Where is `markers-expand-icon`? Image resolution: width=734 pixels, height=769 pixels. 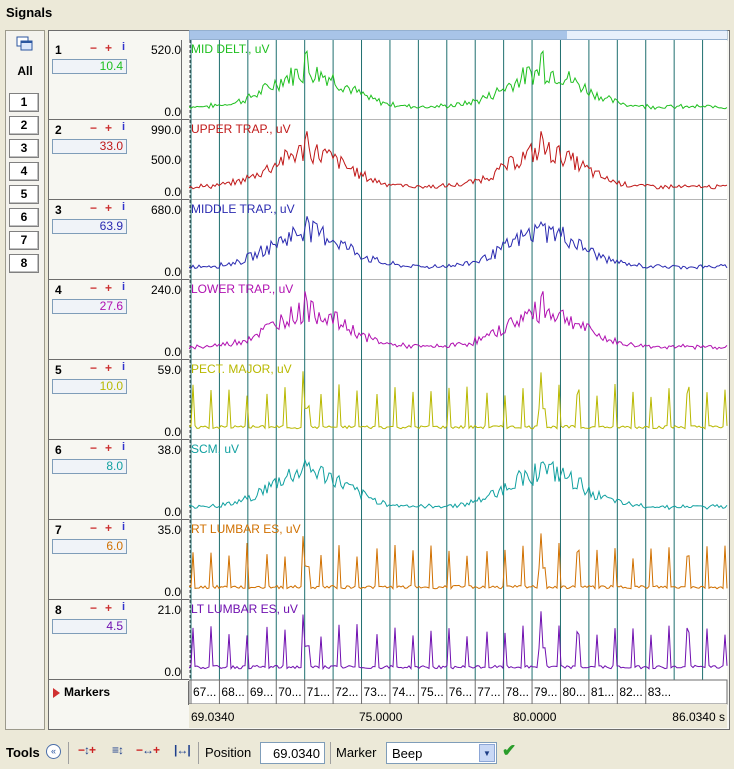 markers-expand-icon is located at coordinates (56, 693).